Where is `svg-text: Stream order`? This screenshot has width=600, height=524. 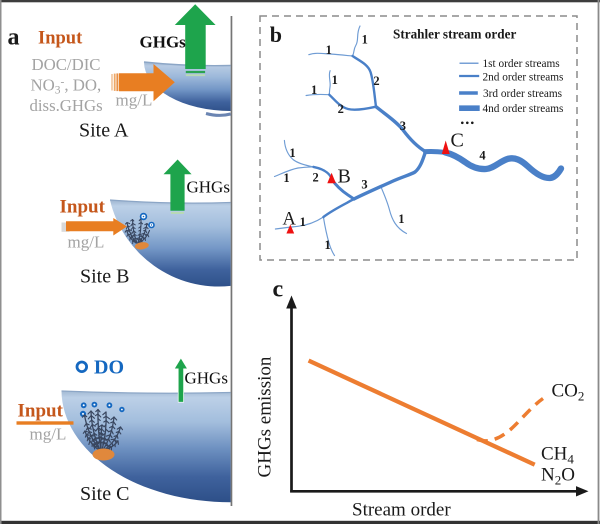 svg-text: Stream order is located at coordinates (401, 510).